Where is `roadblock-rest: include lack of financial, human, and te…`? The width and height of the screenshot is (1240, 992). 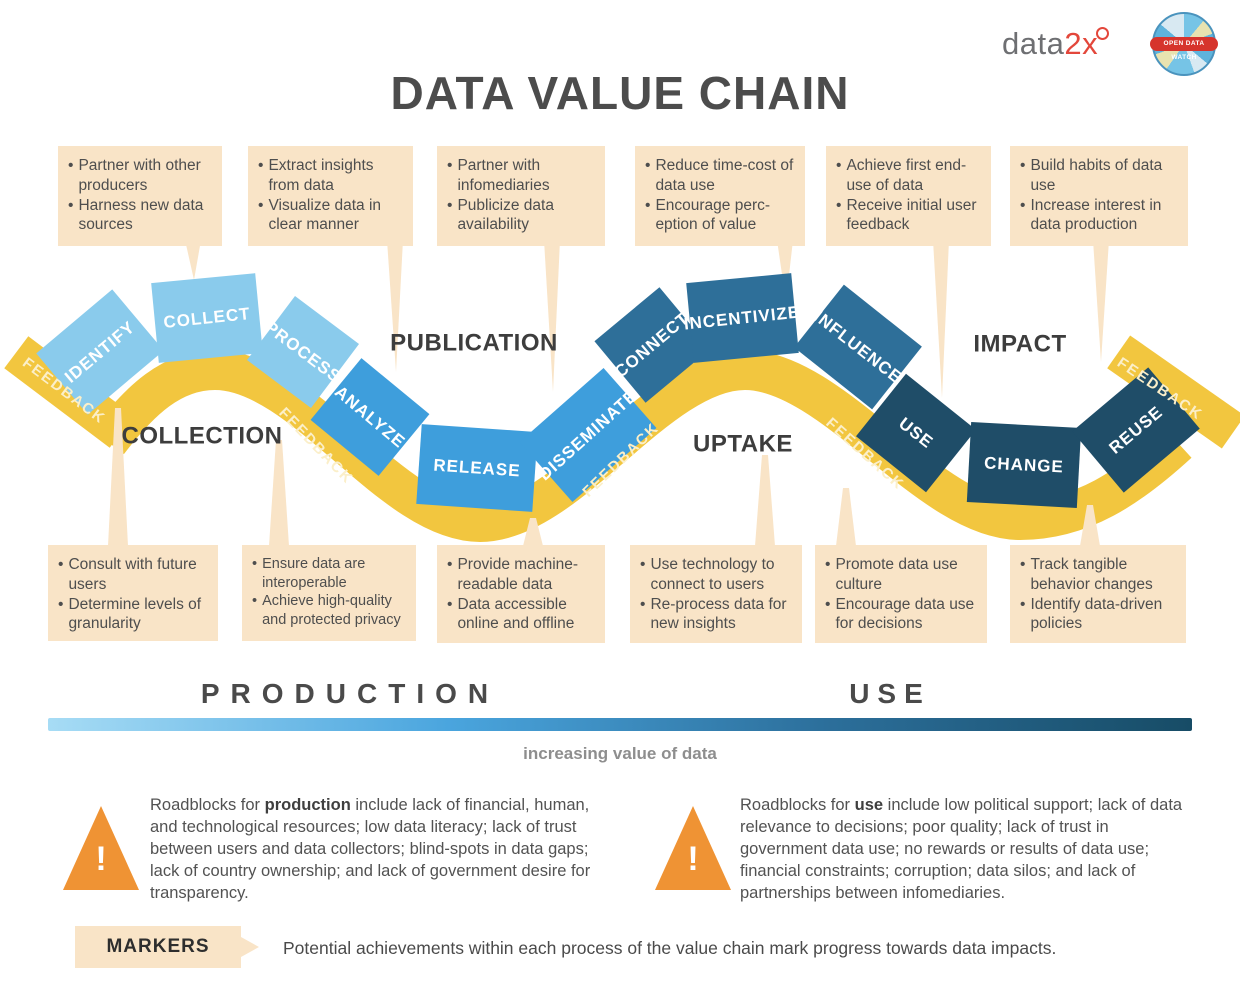
roadblock-rest: include lack of financial, human, and te… is located at coordinates (370, 849).